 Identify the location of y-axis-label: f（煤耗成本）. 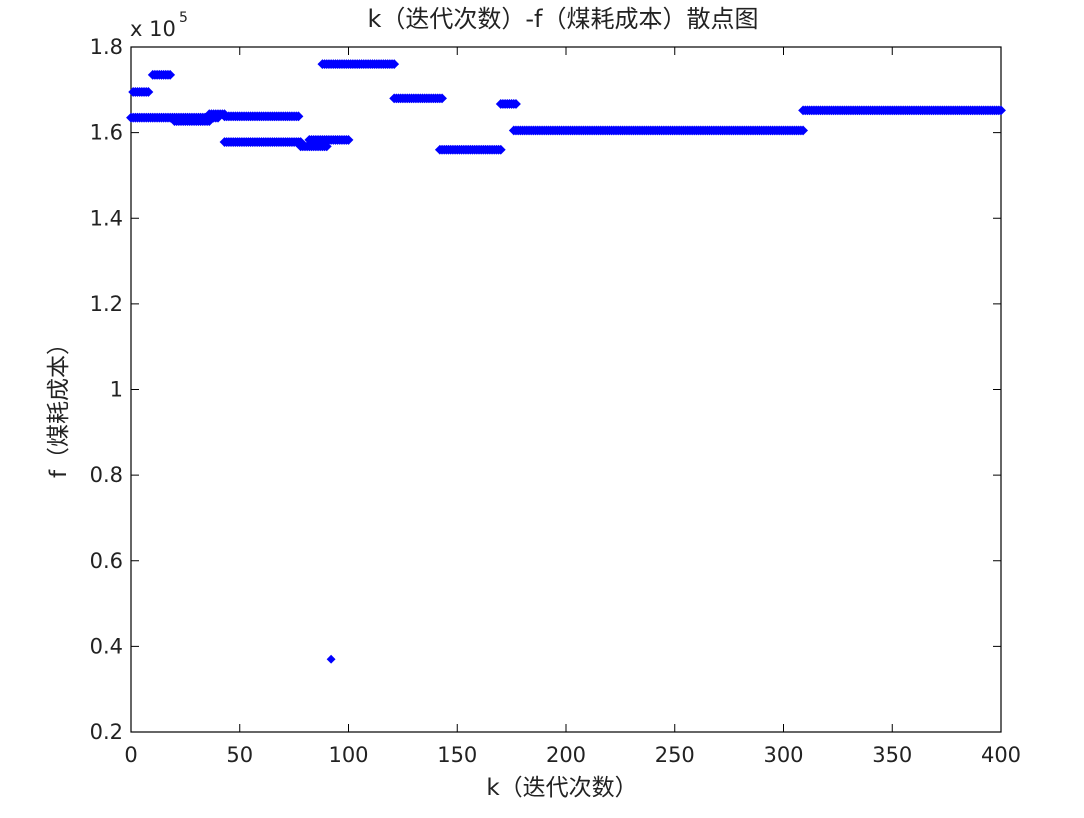
(59, 405).